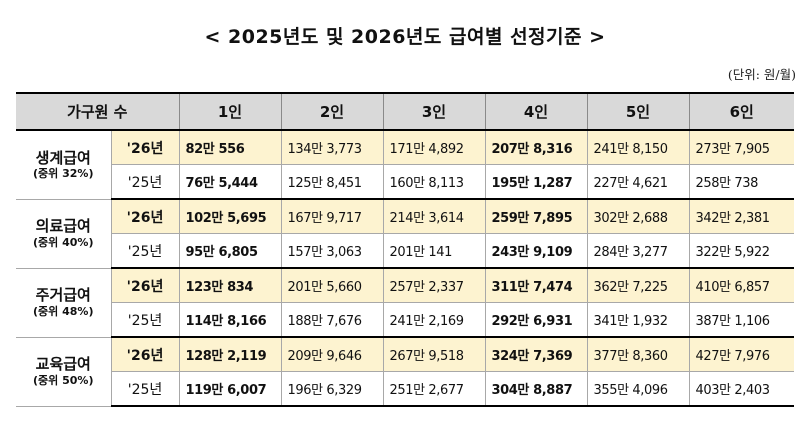  I want to click on value-cell: 114만 8,166, so click(230, 320).